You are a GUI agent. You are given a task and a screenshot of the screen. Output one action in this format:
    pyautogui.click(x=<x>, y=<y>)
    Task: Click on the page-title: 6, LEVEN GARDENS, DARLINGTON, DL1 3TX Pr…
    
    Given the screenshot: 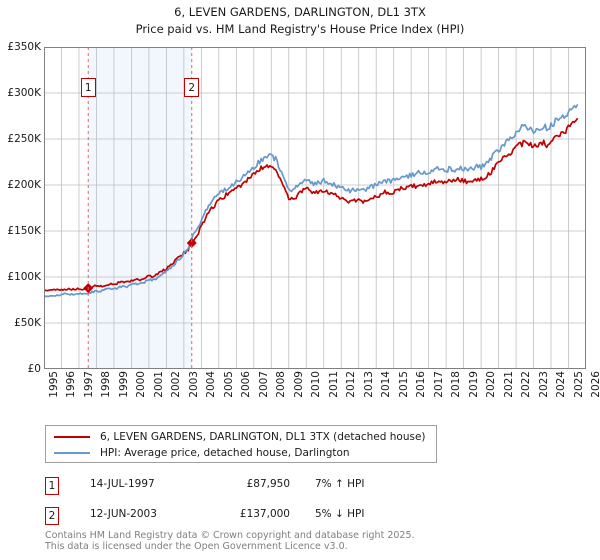 What is the action you would take?
    pyautogui.click(x=300, y=19)
    